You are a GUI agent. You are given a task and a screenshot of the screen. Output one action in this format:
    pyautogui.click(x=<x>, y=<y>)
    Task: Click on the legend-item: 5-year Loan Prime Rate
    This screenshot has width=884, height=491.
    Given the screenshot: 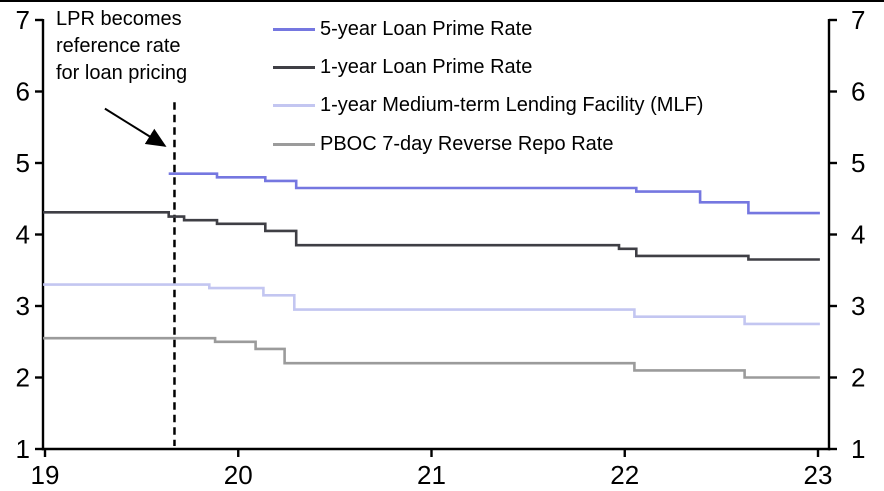 What is the action you would take?
    pyautogui.click(x=488, y=29)
    